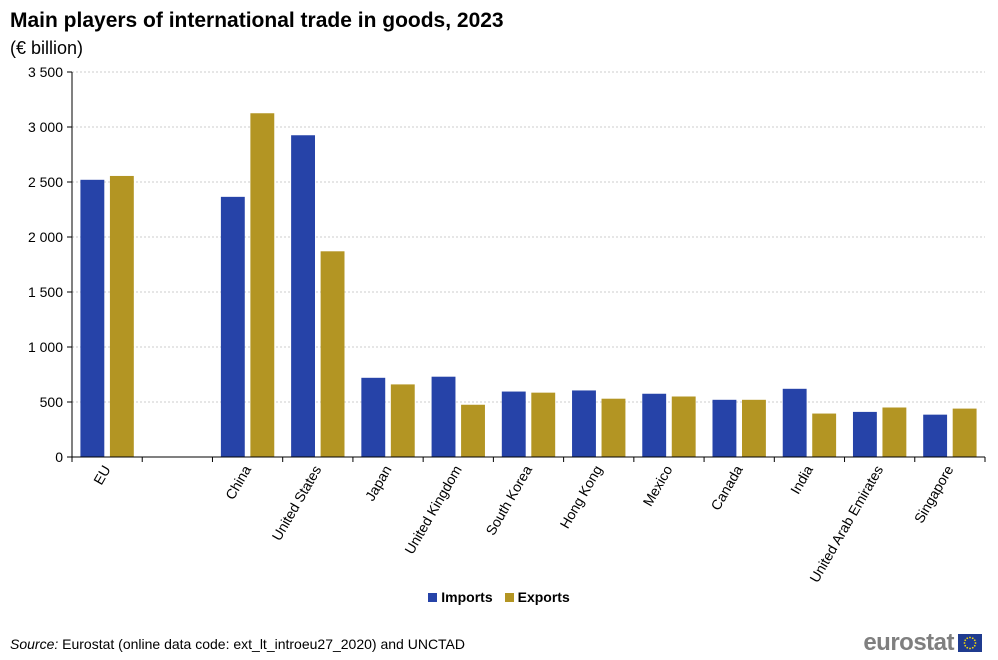 The image size is (998, 660). Describe the element at coordinates (580, 497) in the screenshot. I see `x-tick-label: Hong Kong` at that location.